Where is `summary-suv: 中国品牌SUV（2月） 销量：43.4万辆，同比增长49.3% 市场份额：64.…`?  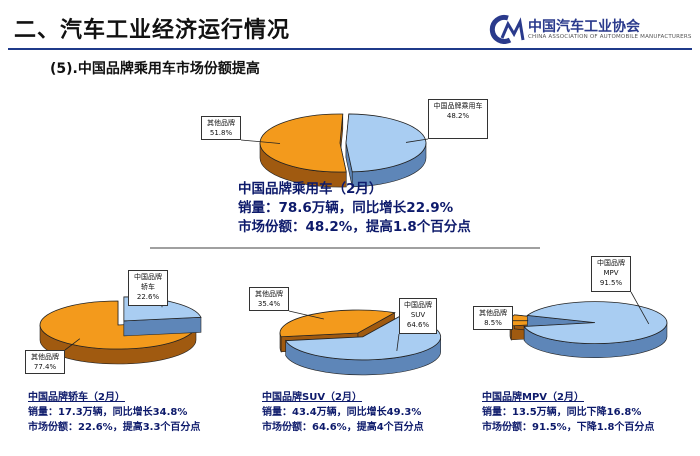 summary-suv: 中国品牌SUV（2月） 销量：43.4万辆，同比增长49.3% 市场份额：64.… is located at coordinates (343, 412).